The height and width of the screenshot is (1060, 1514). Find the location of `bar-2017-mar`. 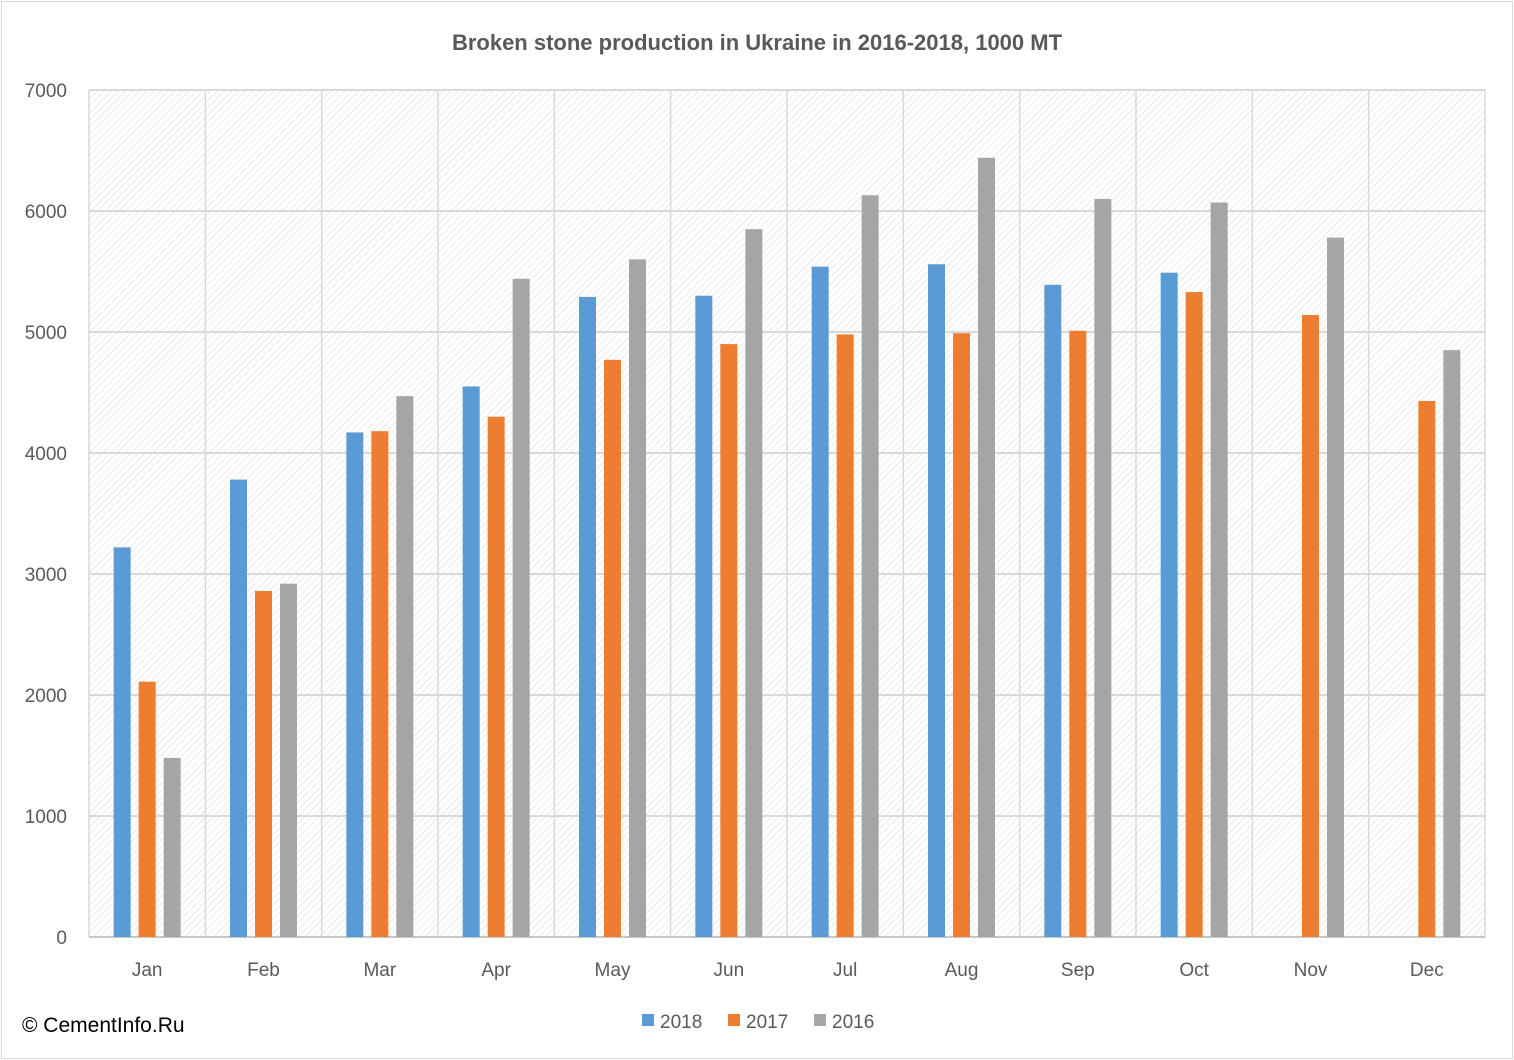

bar-2017-mar is located at coordinates (380, 684).